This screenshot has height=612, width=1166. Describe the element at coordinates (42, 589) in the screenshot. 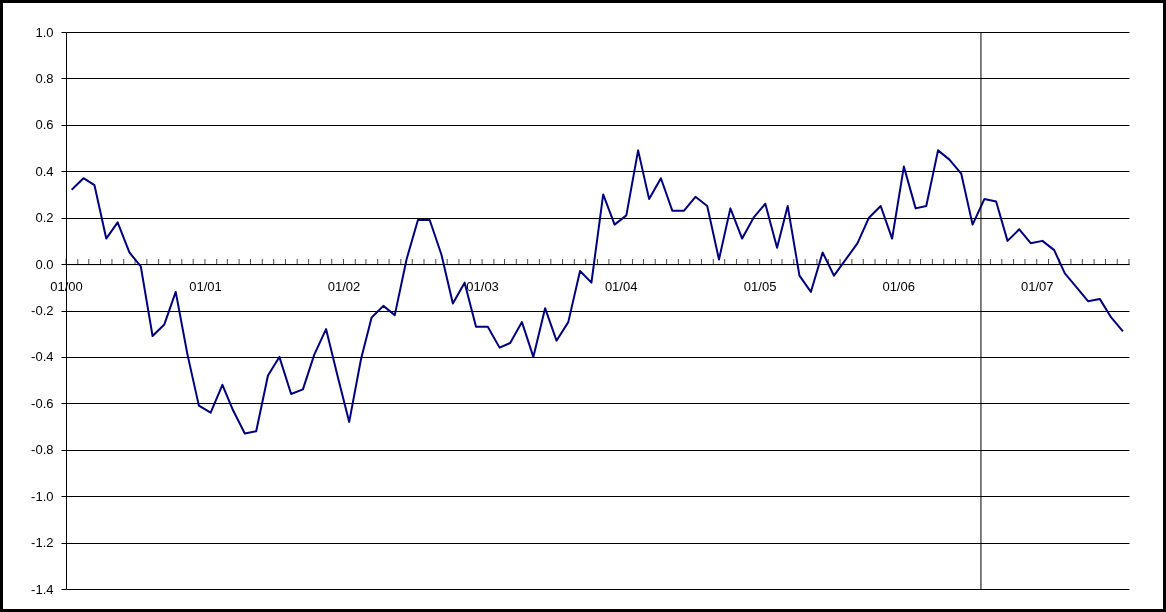

I see `y-tick-label: -1.4` at that location.